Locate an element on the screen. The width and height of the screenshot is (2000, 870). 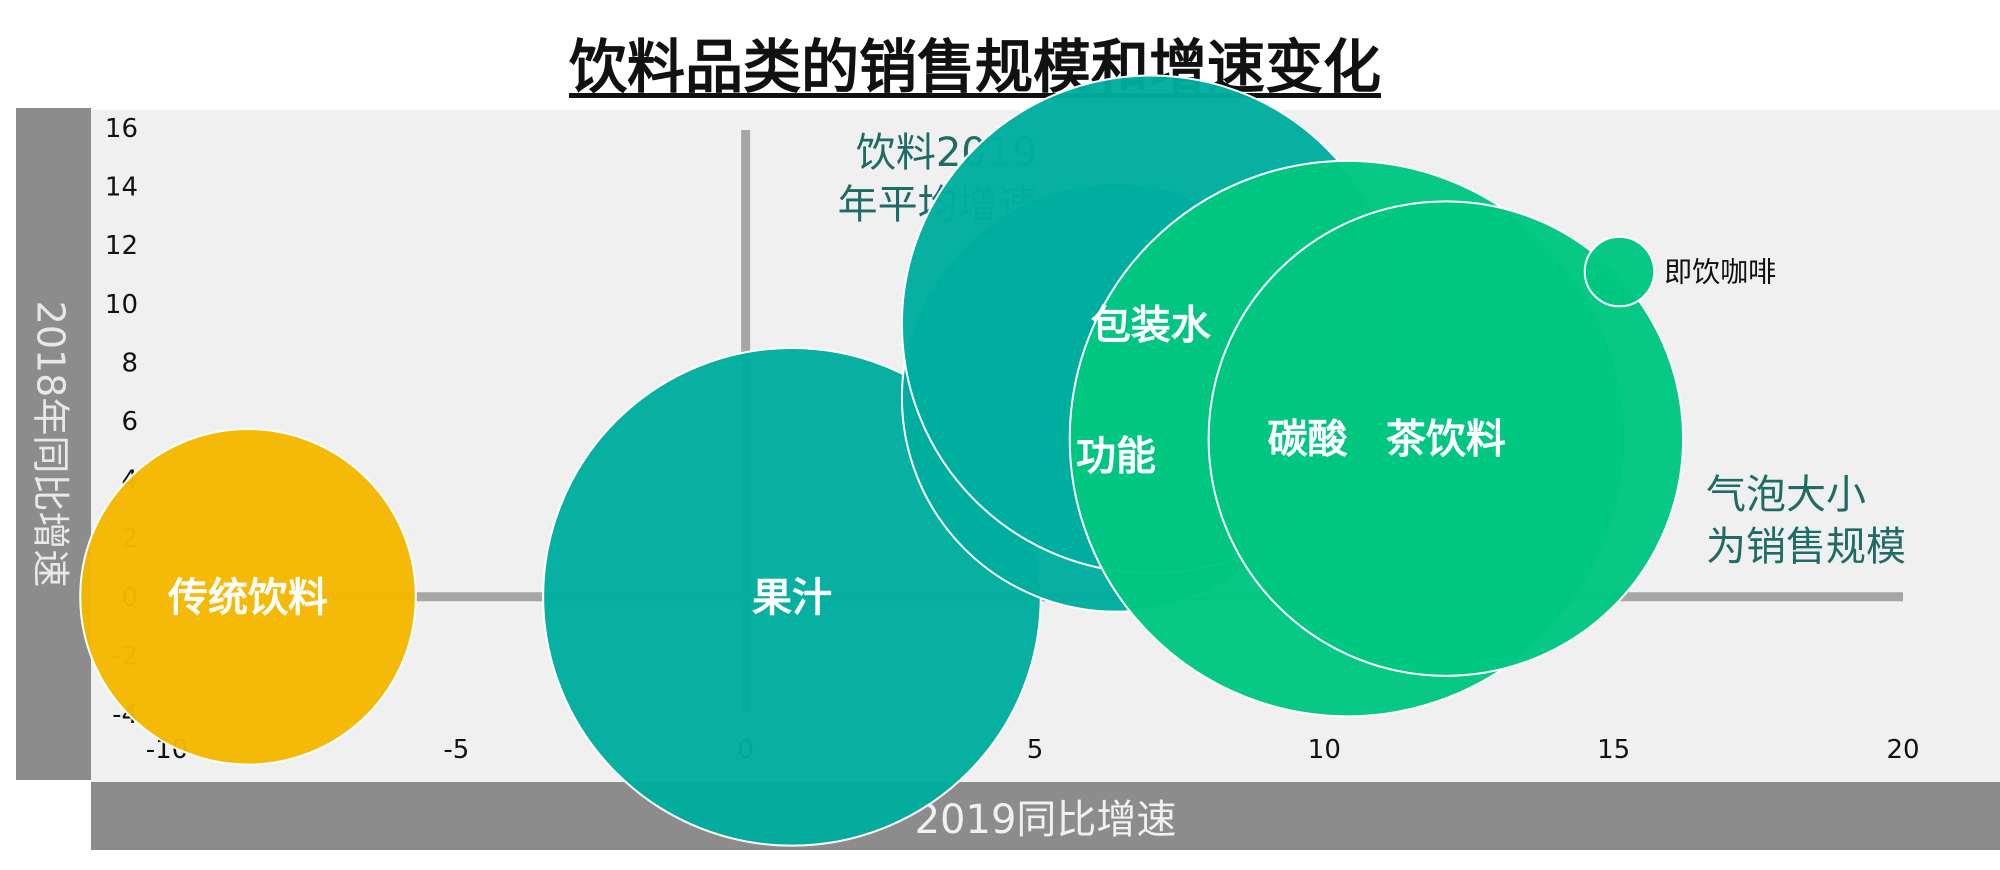
x-tick-label: 10 is located at coordinates (1324, 750).